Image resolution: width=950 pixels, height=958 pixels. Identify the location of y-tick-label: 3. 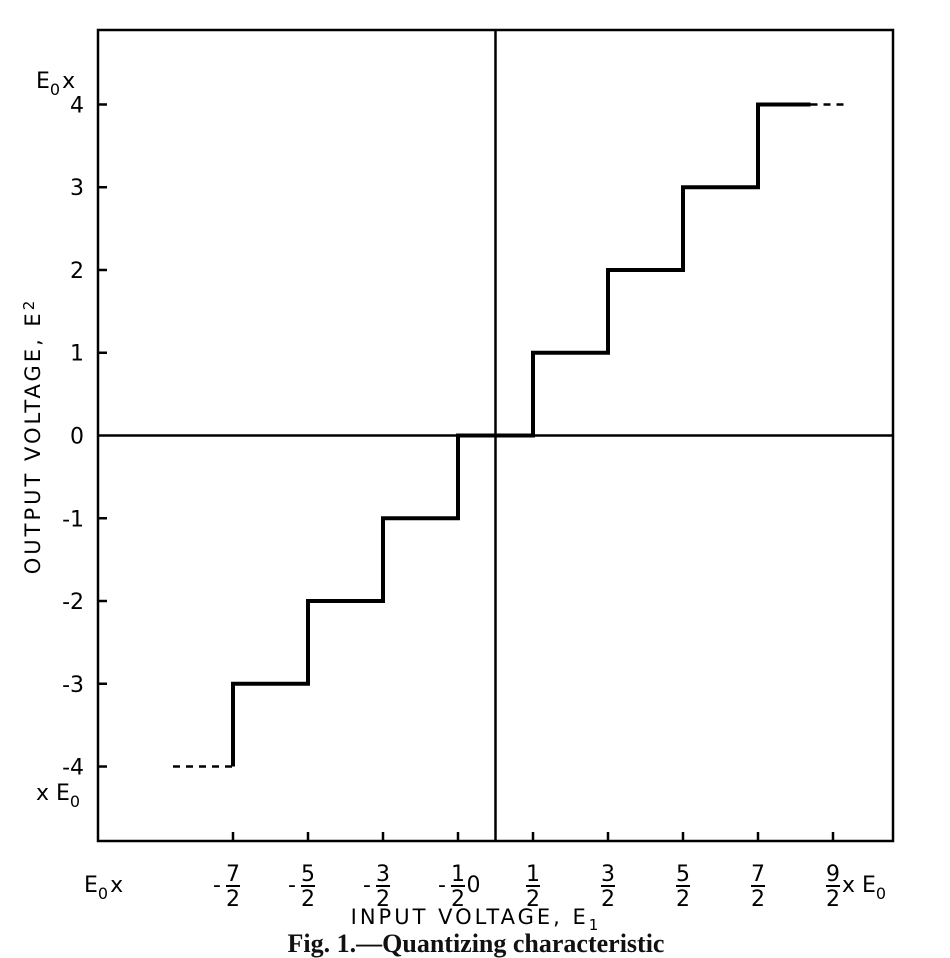
(77, 188).